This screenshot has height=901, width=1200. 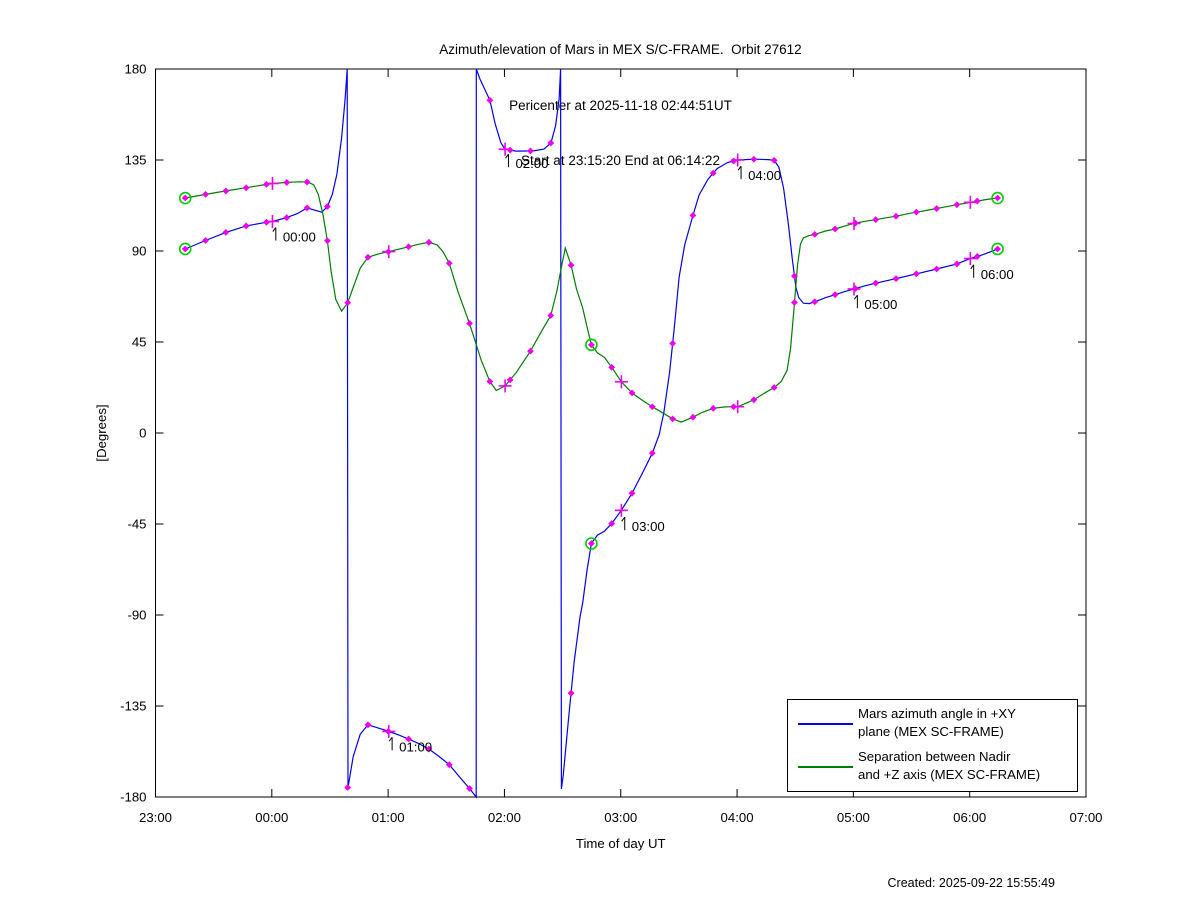 What do you see at coordinates (997, 274) in the screenshot?
I see `annotation-time-label: 06:00` at bounding box center [997, 274].